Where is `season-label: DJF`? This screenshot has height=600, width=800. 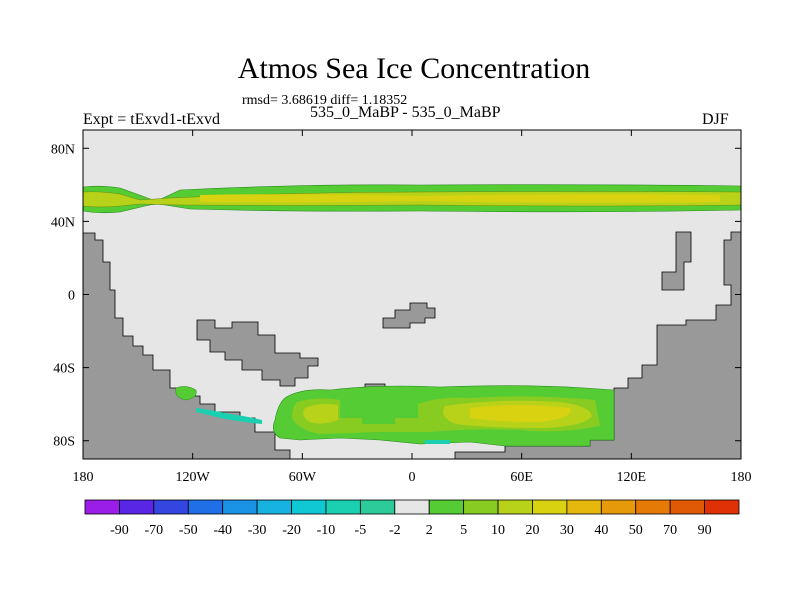 season-label: DJF is located at coordinates (715, 119).